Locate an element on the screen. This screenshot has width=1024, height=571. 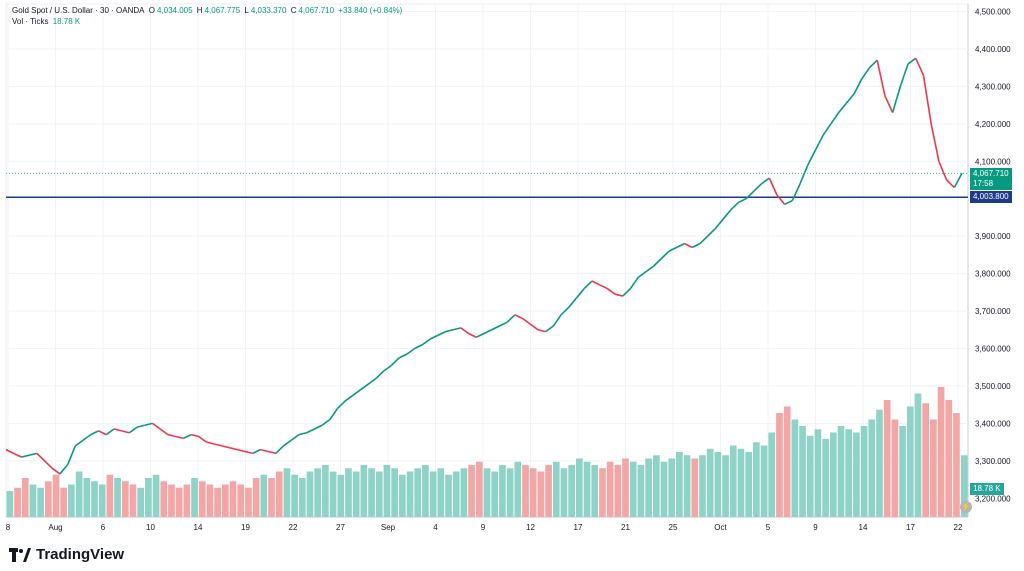
y-tick-label: 3,900.000 is located at coordinates (993, 236).